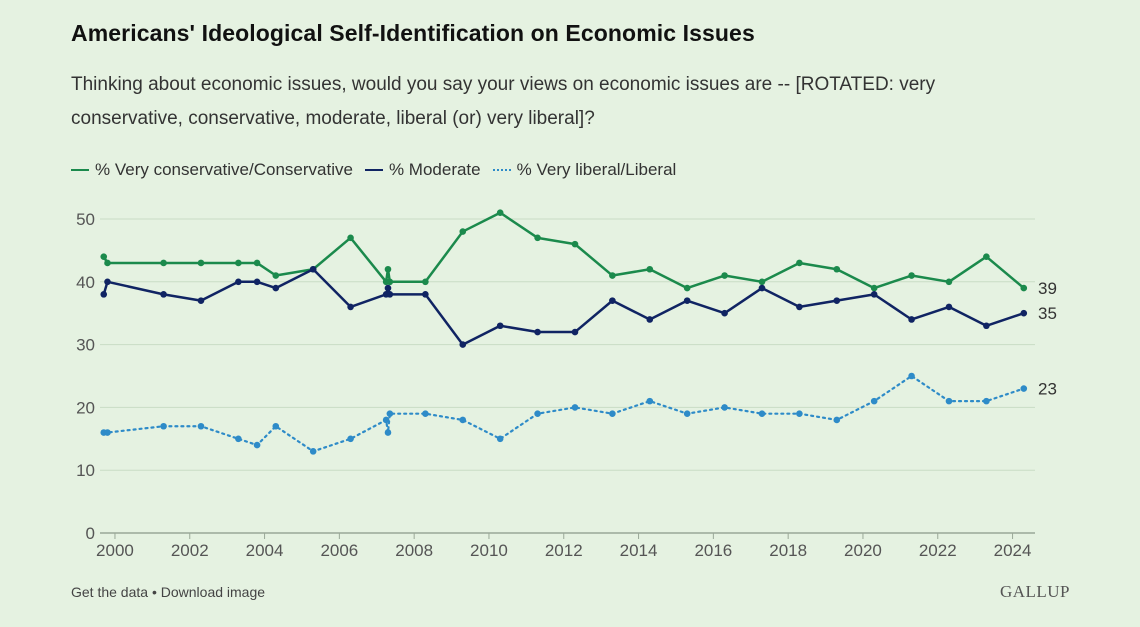 This screenshot has height=627, width=1140. What do you see at coordinates (85, 345) in the screenshot?
I see `y-tick-label: 30` at bounding box center [85, 345].